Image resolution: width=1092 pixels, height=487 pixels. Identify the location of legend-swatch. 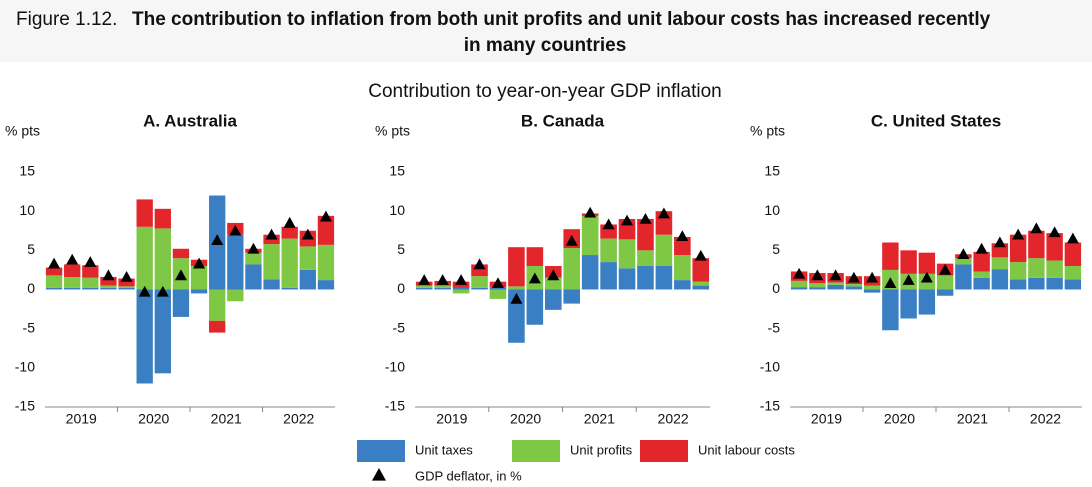
(381, 451).